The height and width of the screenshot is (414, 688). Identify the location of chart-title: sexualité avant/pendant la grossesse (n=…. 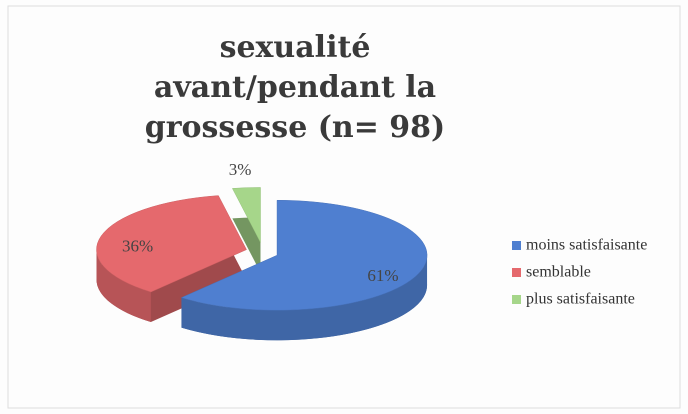
(295, 87).